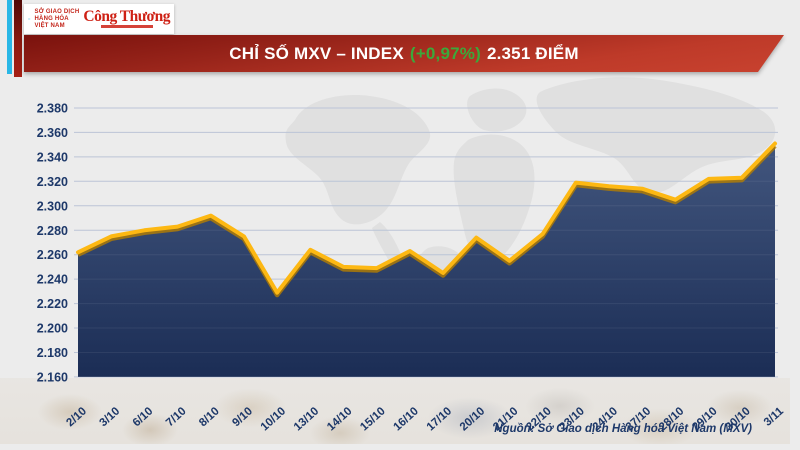 This screenshot has width=800, height=450. I want to click on newspaper-masthead: Công Thương, so click(126, 18).